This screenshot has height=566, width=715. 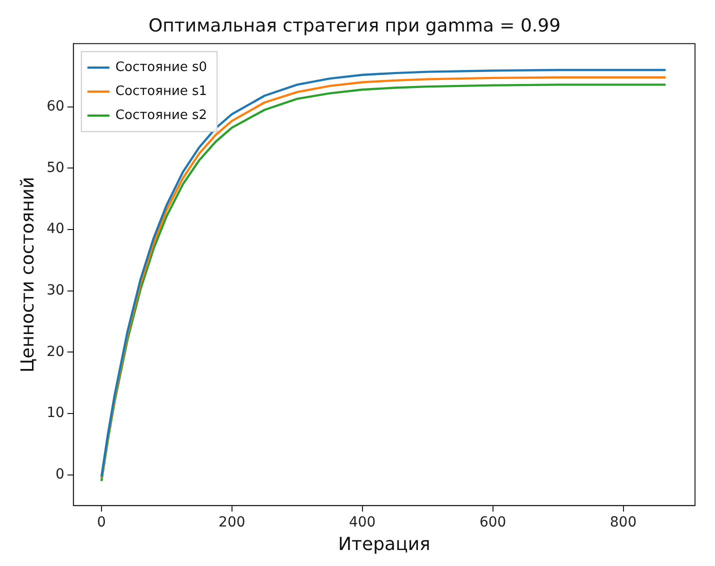 What do you see at coordinates (161, 91) in the screenshot?
I see `legend-label: Состояние s1` at bounding box center [161, 91].